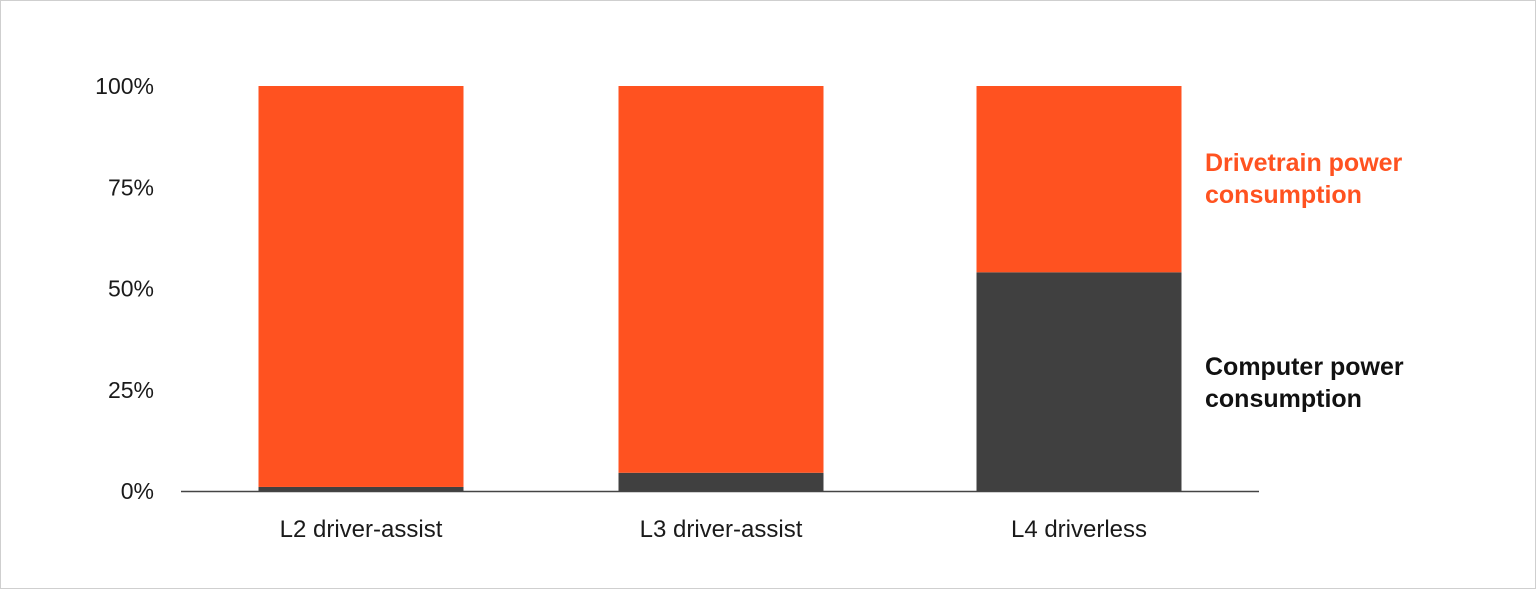 This screenshot has width=1536, height=589. Describe the element at coordinates (1079, 529) in the screenshot. I see `x-tick-label: L4 driverless` at that location.